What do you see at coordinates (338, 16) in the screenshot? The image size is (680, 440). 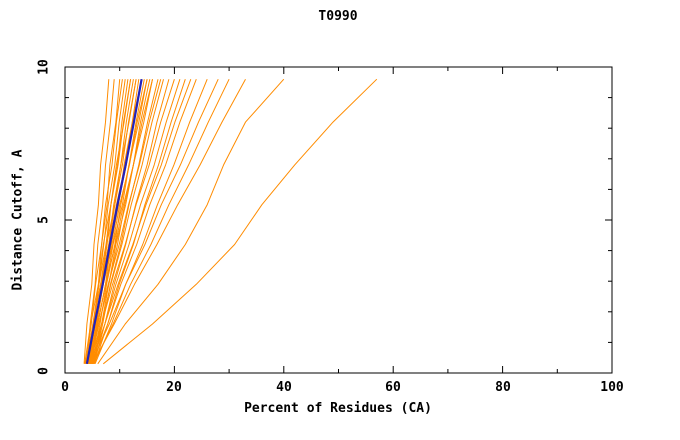 I see `chart-title: T0990` at bounding box center [338, 16].